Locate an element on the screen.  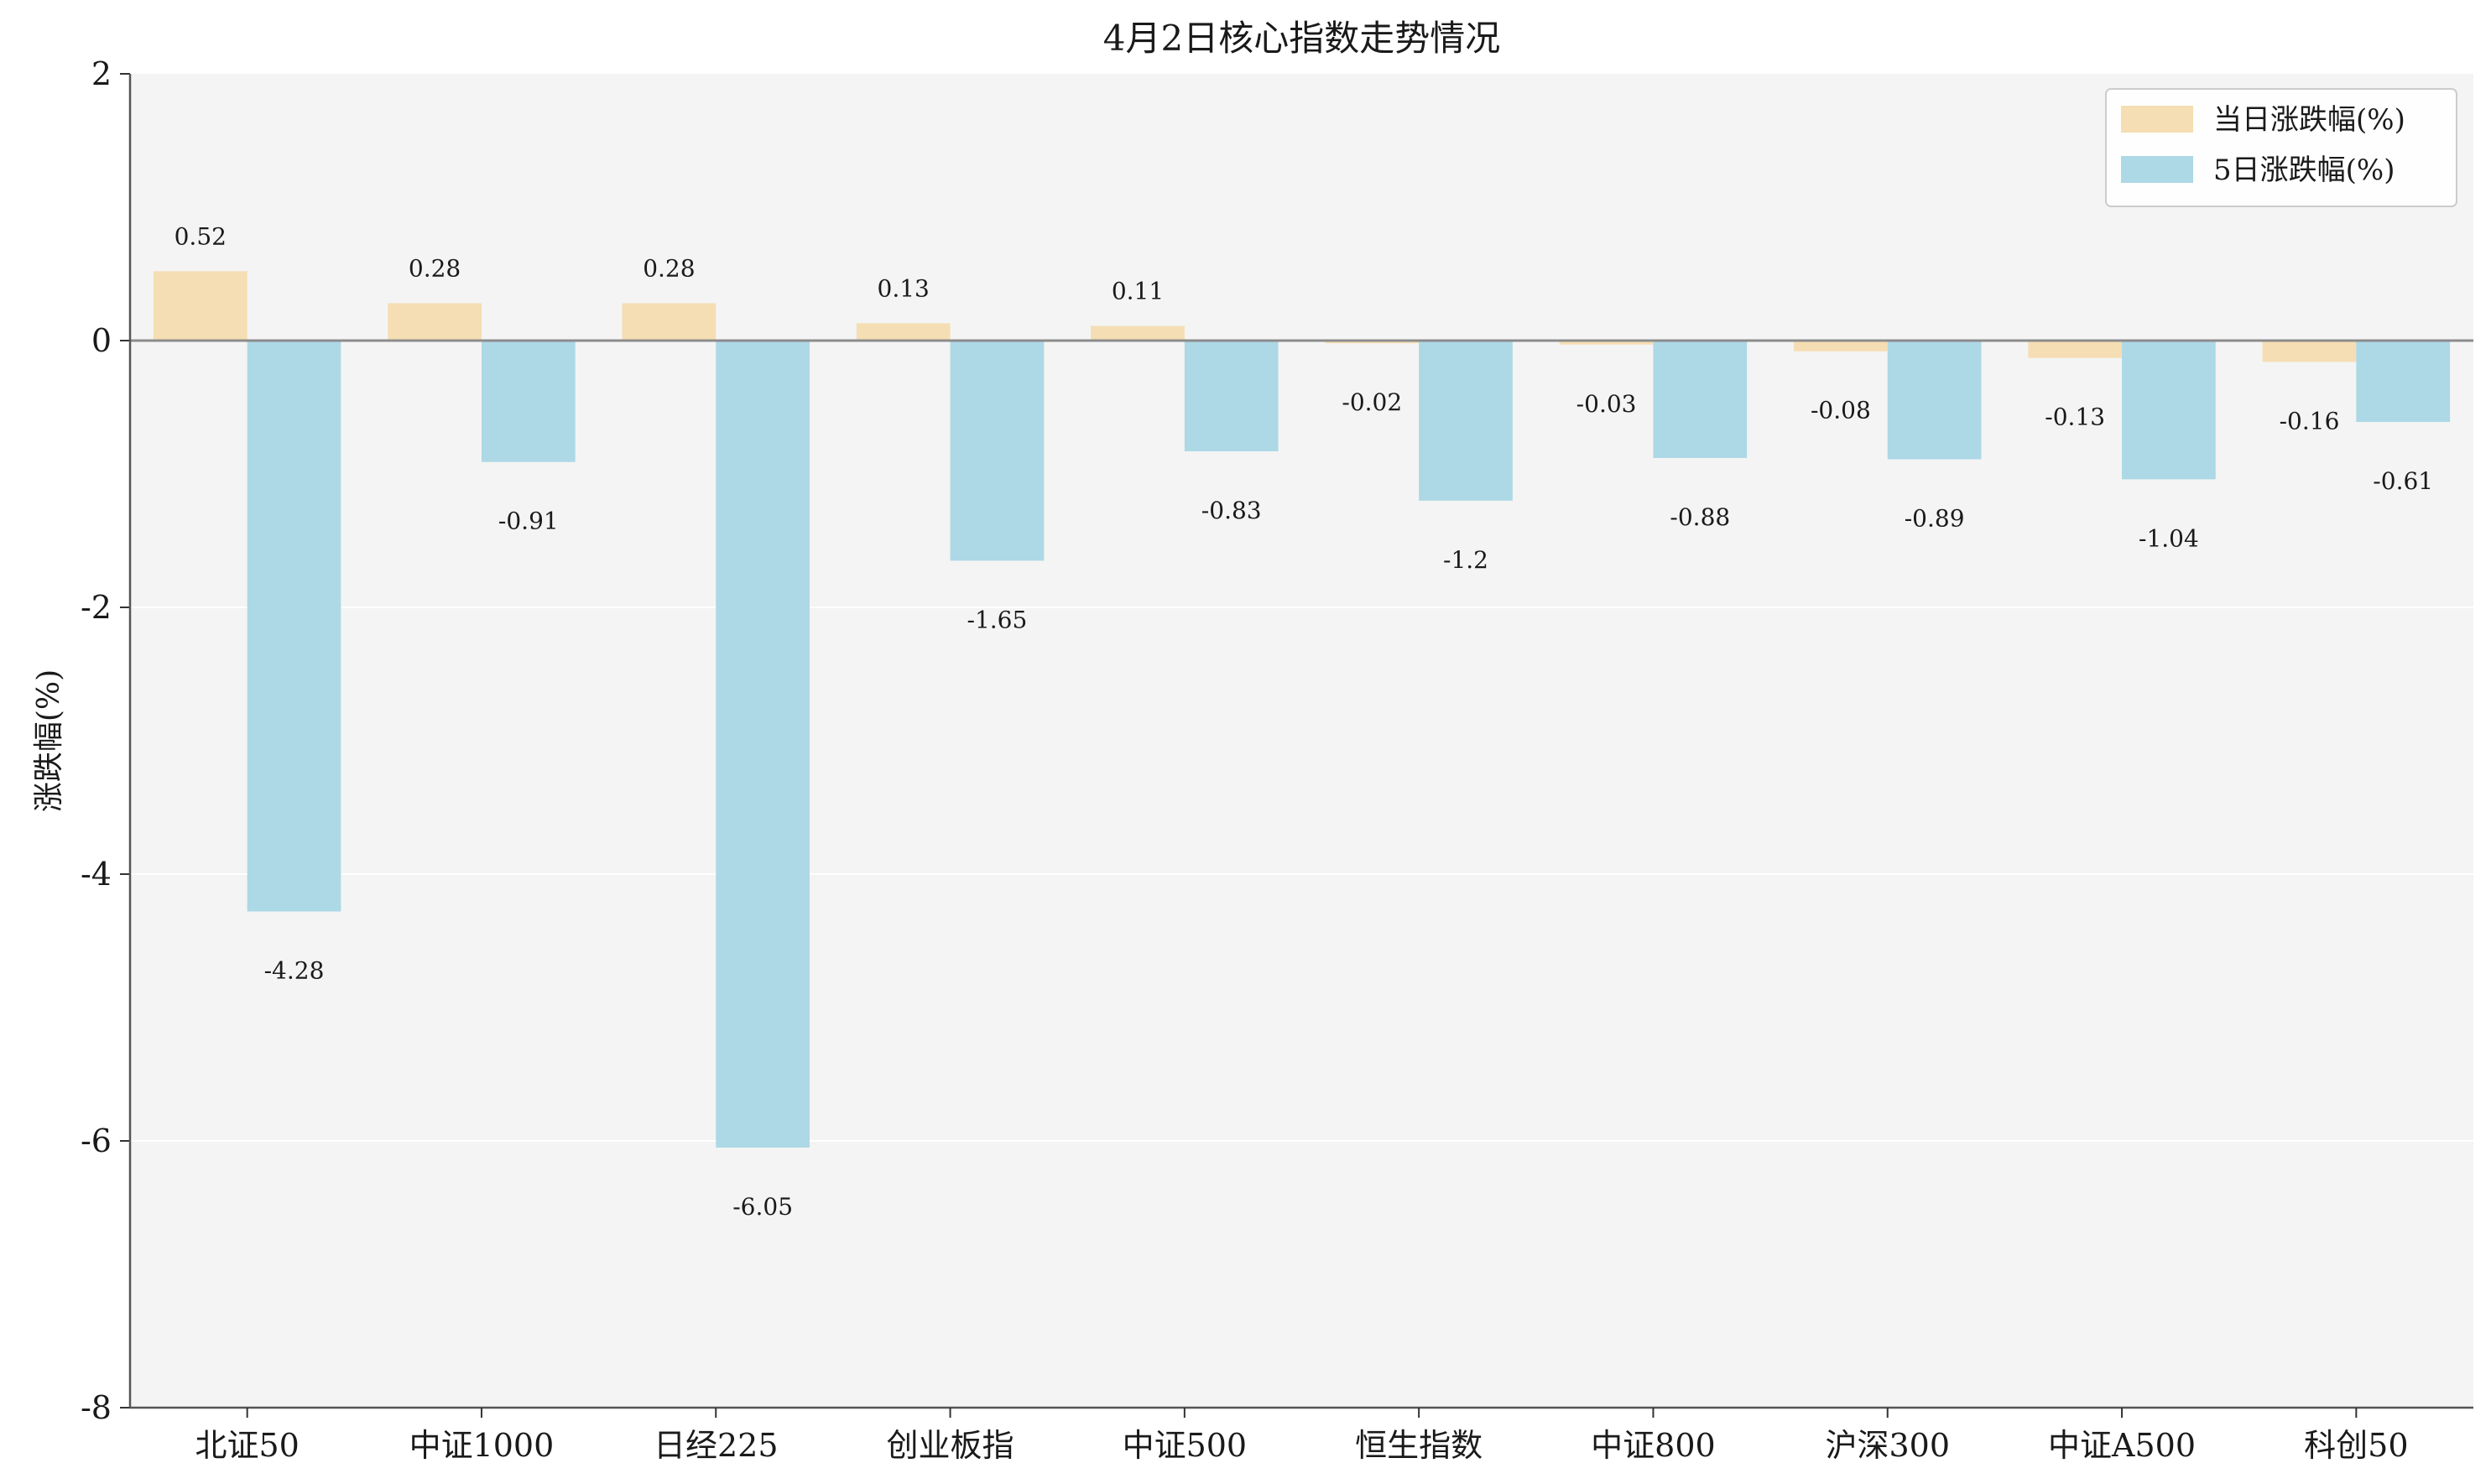
x-tick-label: 创业板指 is located at coordinates (950, 1445).